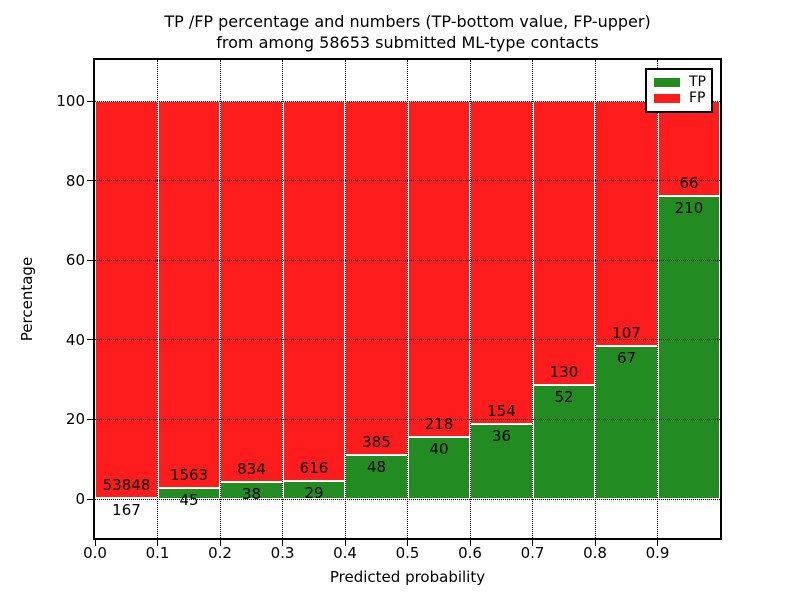  I want to click on x-tick-label: 0.6, so click(470, 553).